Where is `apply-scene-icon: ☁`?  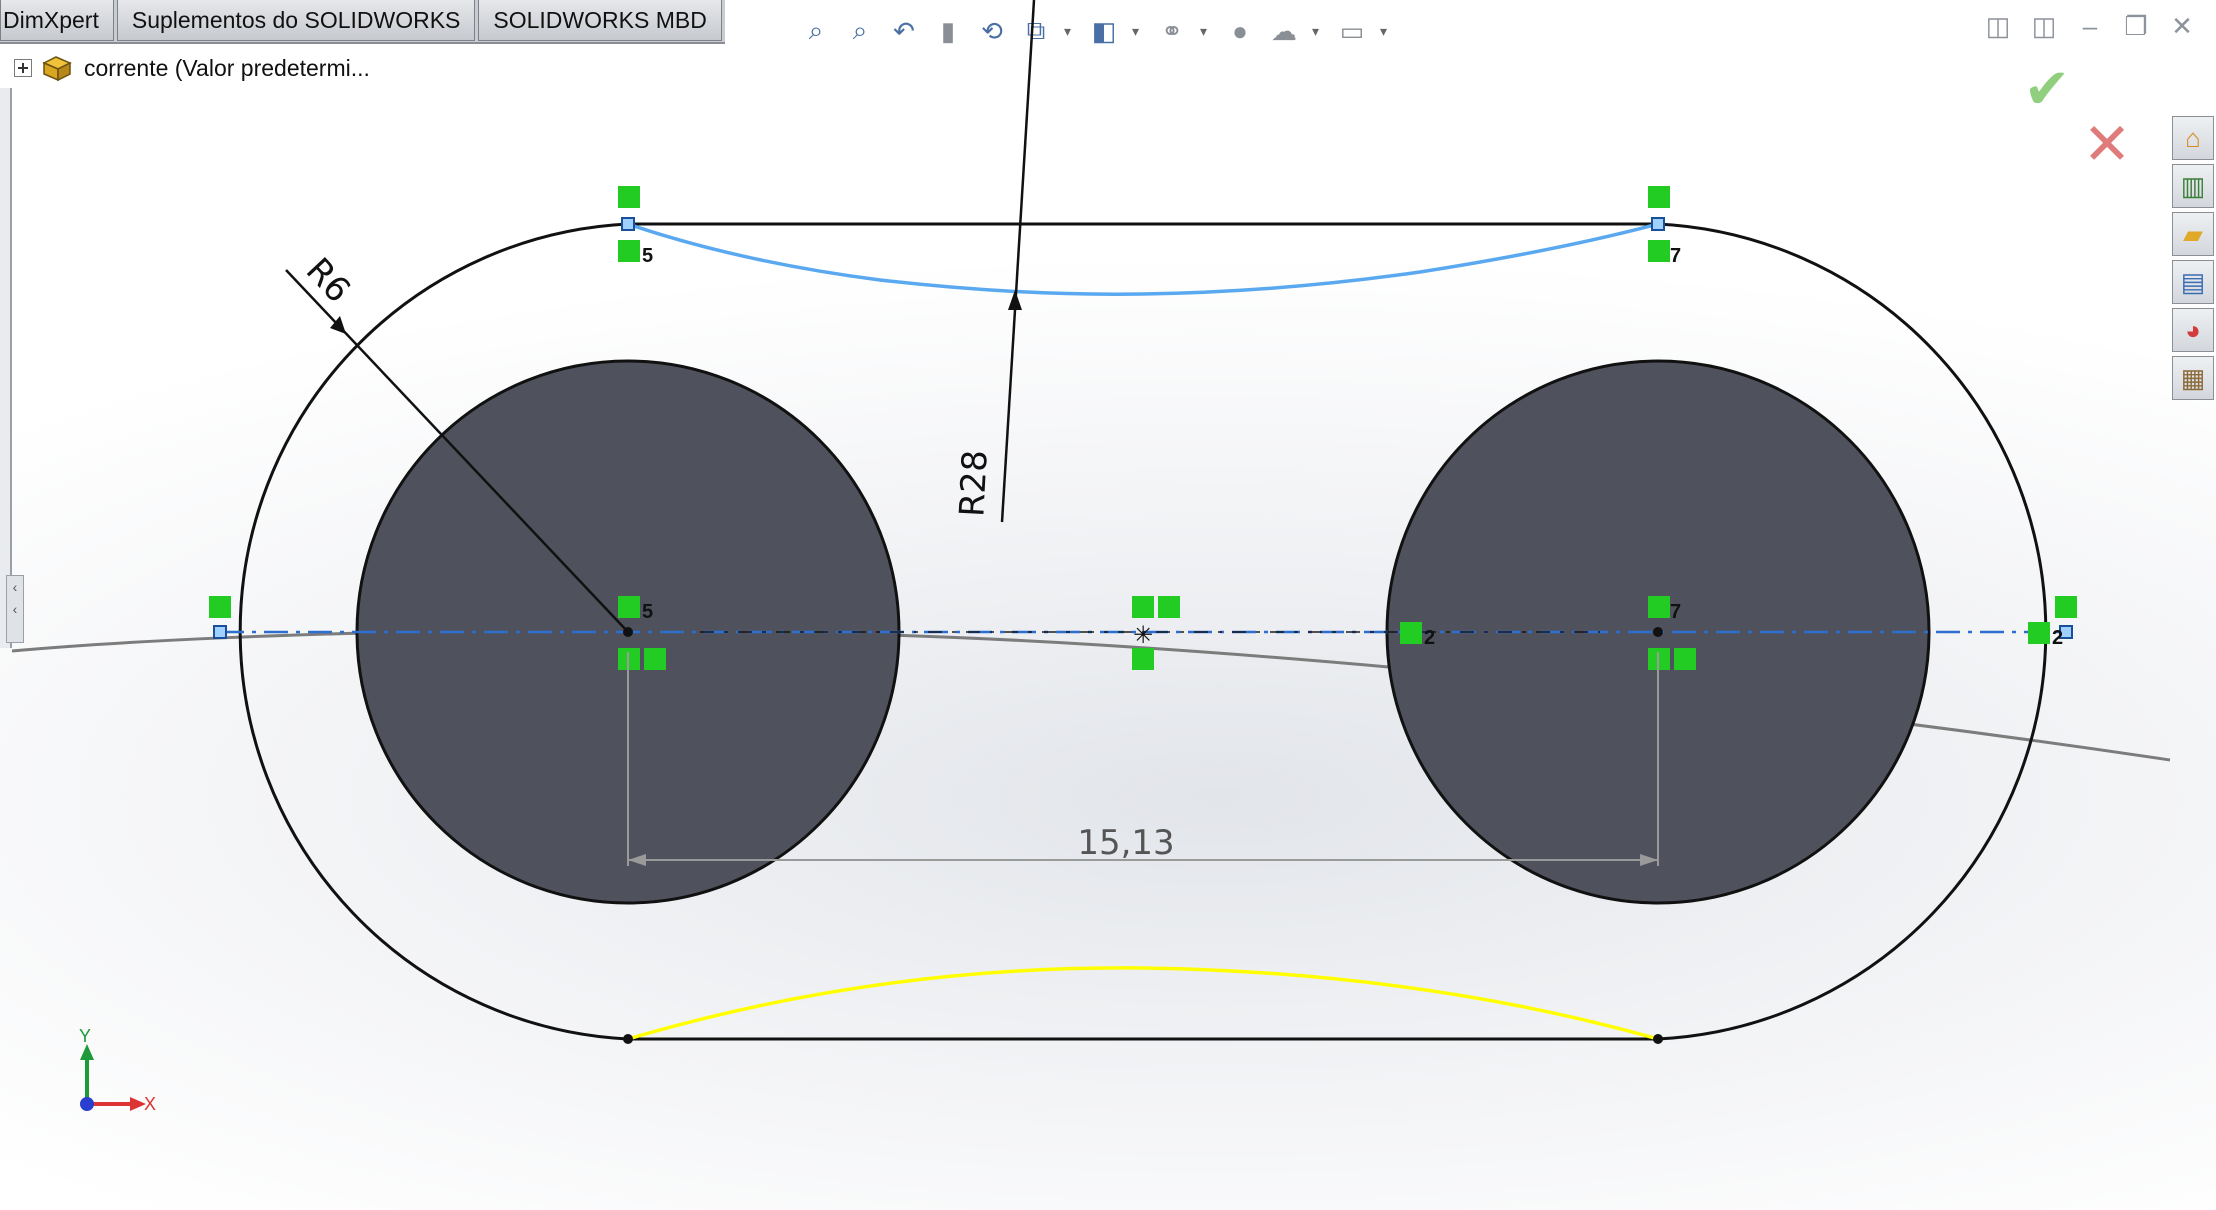 apply-scene-icon: ☁ is located at coordinates (1284, 30).